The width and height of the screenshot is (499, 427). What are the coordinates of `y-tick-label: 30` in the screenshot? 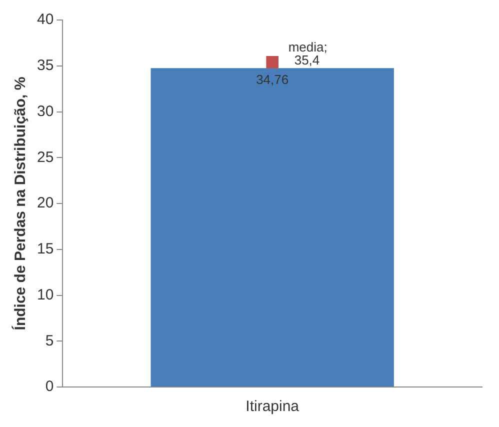 It's located at (45, 111).